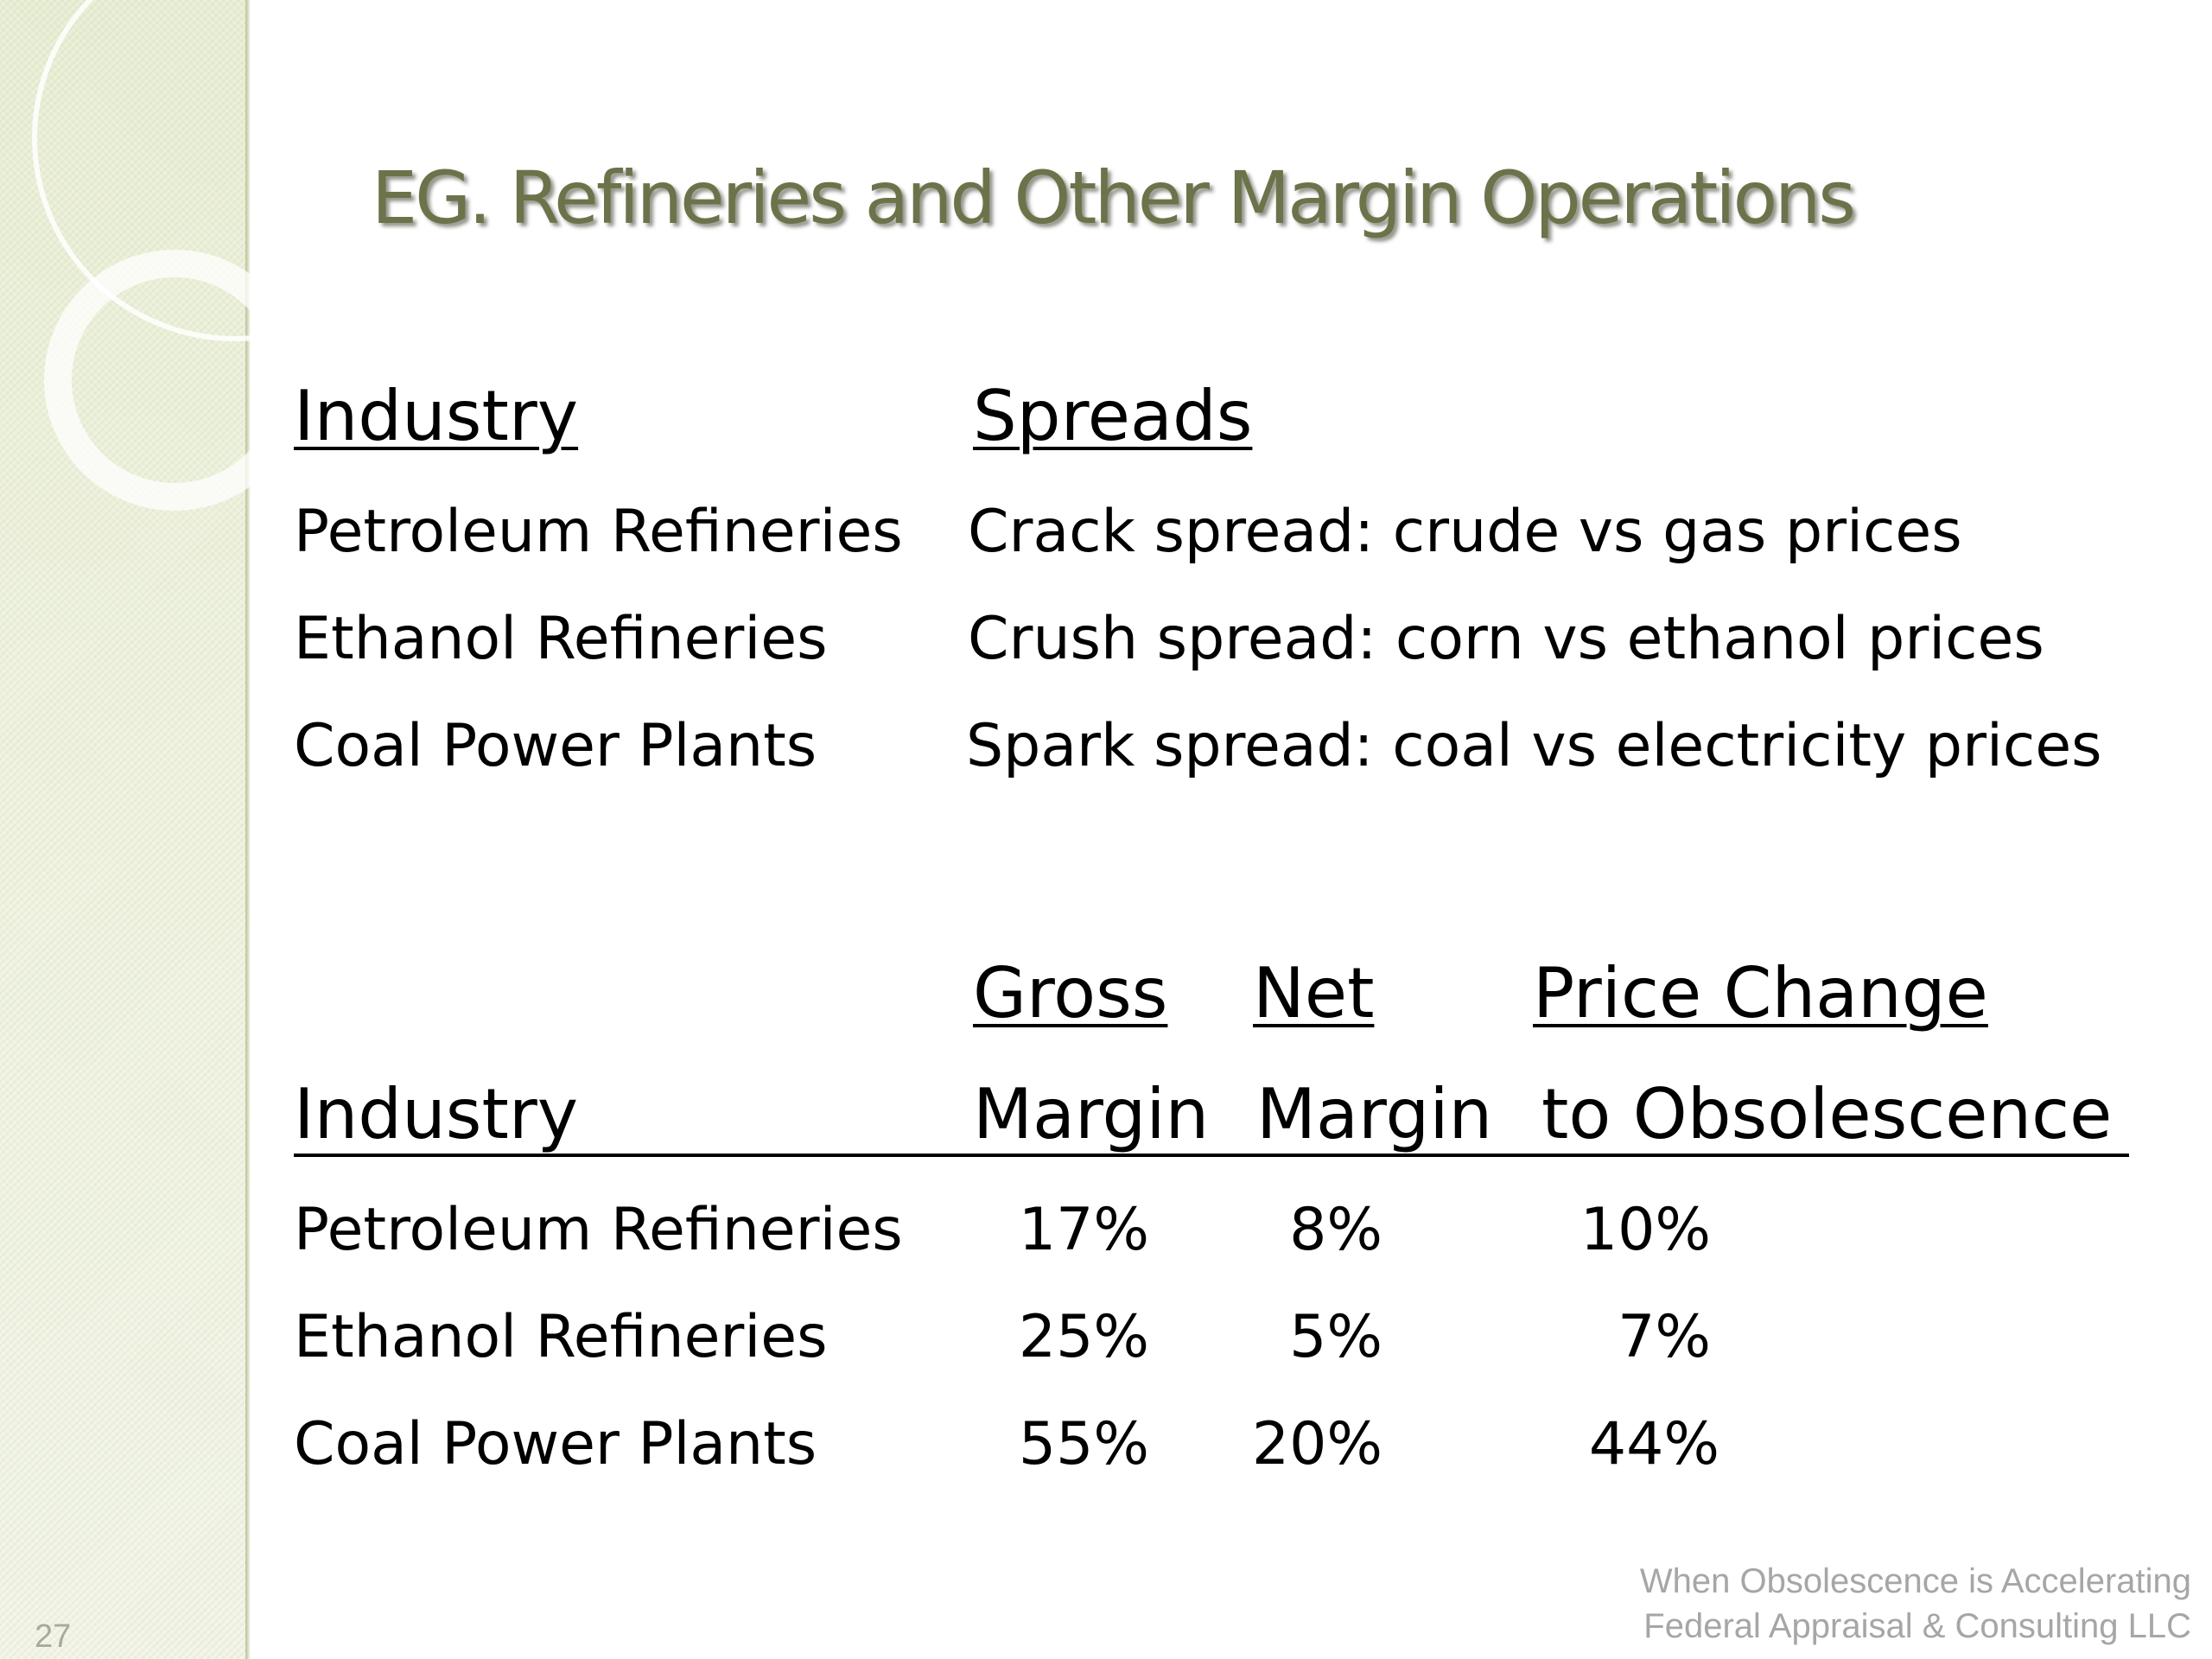 This screenshot has width=2212, height=1659. What do you see at coordinates (1083, 1444) in the screenshot?
I see `margins-row-3-gross: 55%` at bounding box center [1083, 1444].